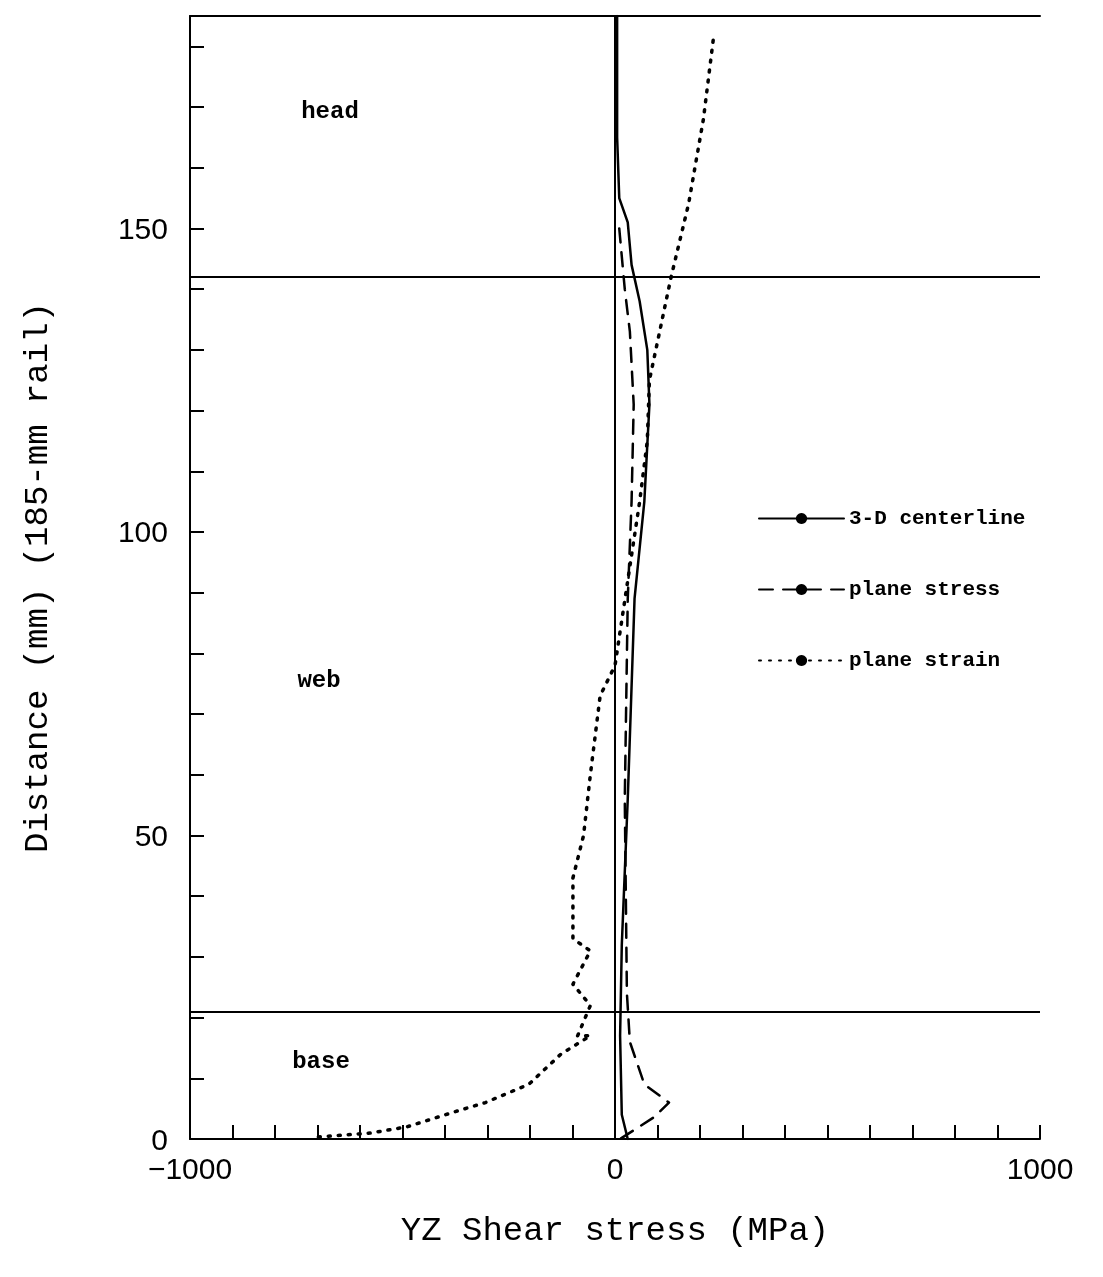 Image resolution: width=1103 pixels, height=1277 pixels. Describe the element at coordinates (615, 1168) in the screenshot. I see `x-tick-label: 0` at that location.